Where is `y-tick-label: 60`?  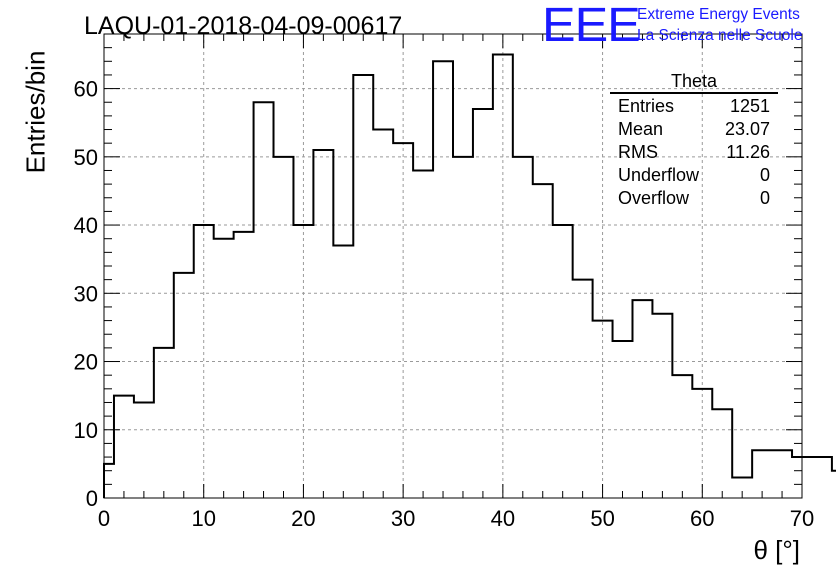 y-tick-label: 60 is located at coordinates (86, 89).